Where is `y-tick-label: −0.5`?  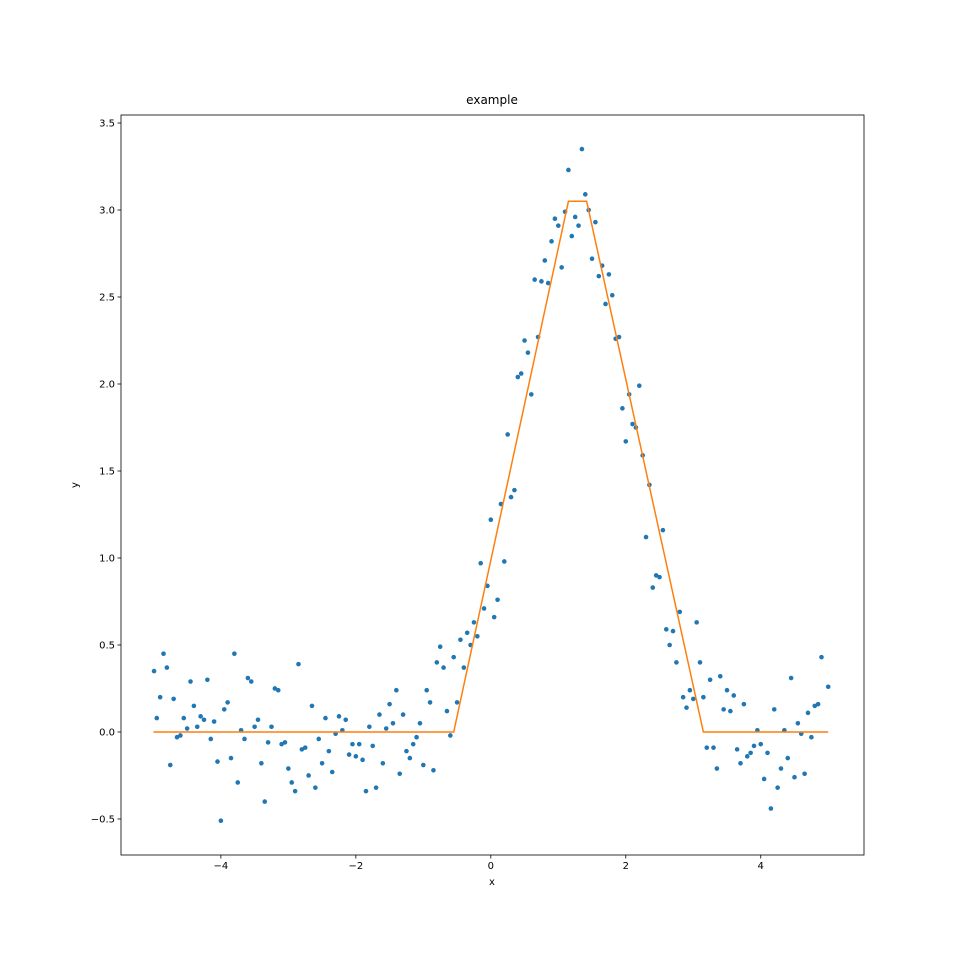
y-tick-label: −0.5 is located at coordinates (103, 819).